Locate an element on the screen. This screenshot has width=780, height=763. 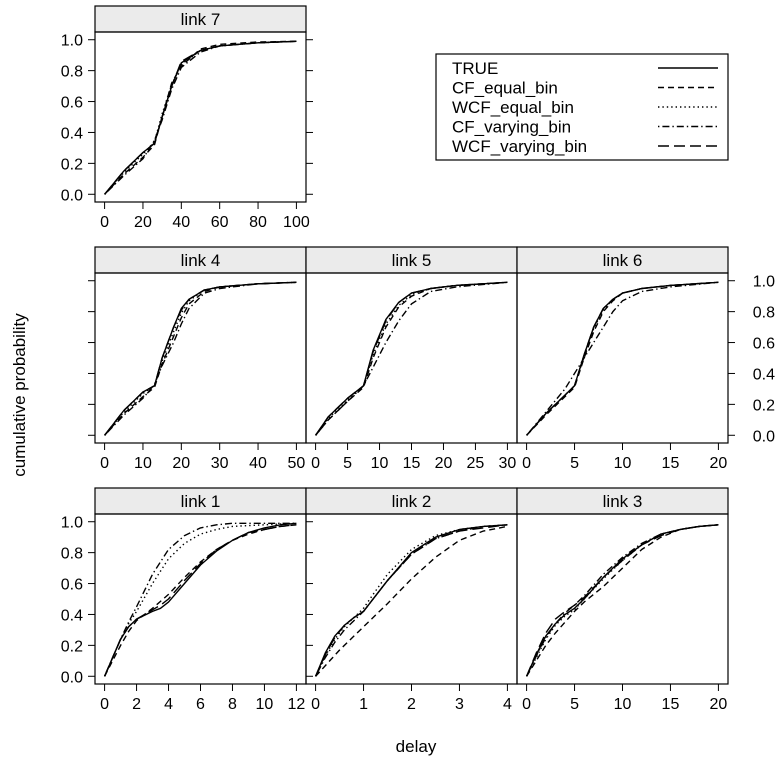
x-tick-label: 100 is located at coordinates (296, 222).